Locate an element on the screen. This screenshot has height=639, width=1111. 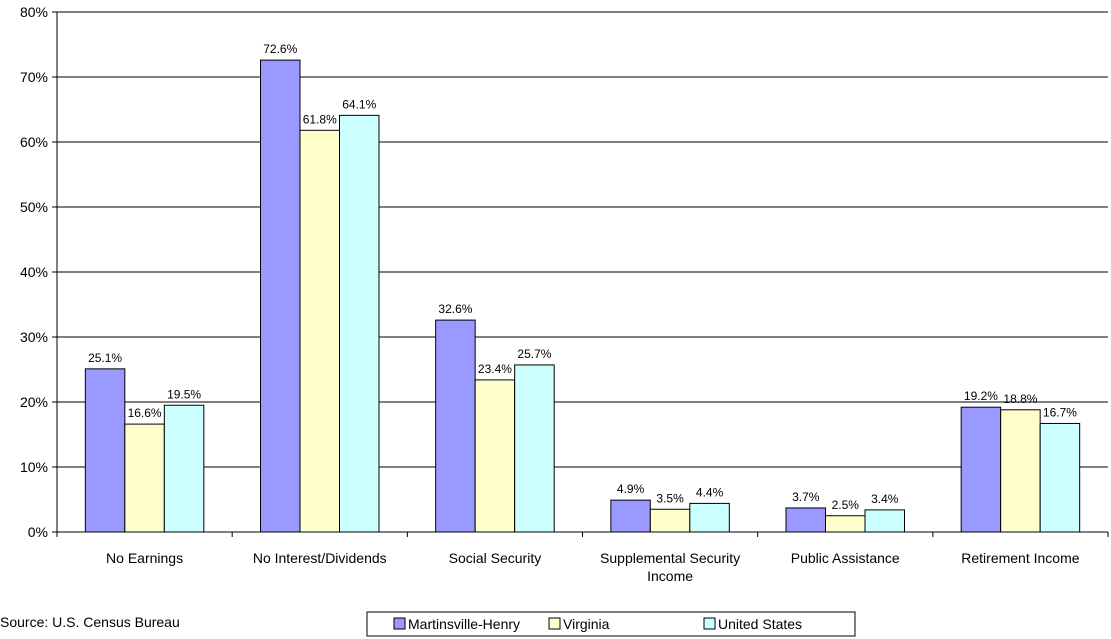
y-tick-label: 50% is located at coordinates (34, 207).